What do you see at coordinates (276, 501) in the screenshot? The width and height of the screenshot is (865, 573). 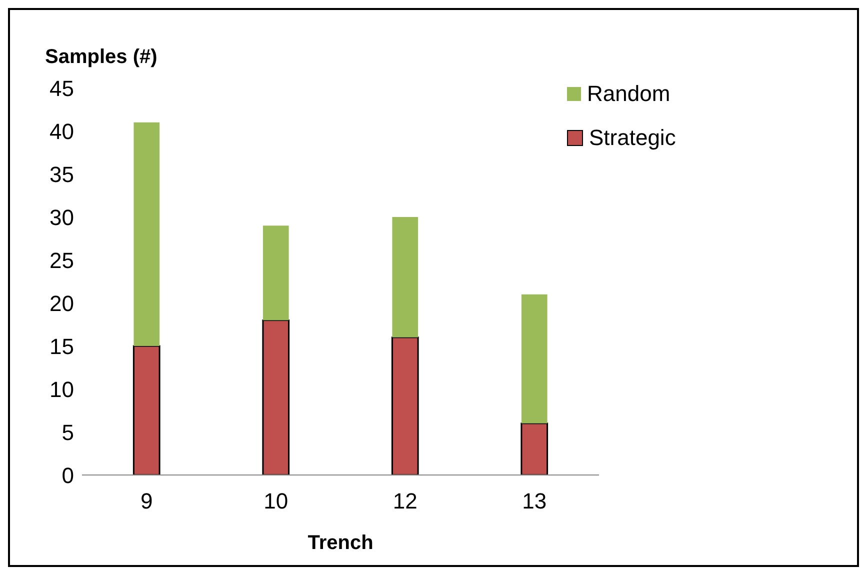 I see `x-tick-label: 10` at bounding box center [276, 501].